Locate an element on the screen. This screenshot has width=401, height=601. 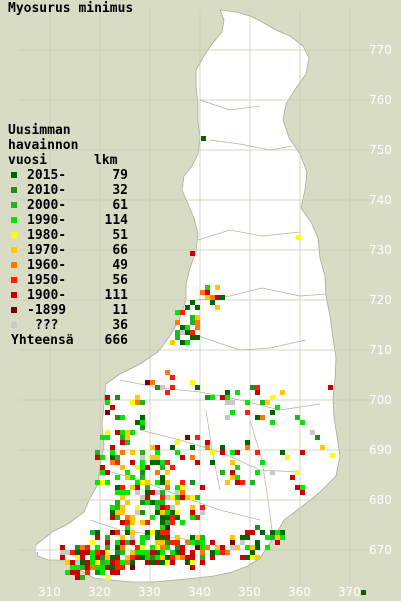
legend-item: 1980- 51 is located at coordinates (68, 235).